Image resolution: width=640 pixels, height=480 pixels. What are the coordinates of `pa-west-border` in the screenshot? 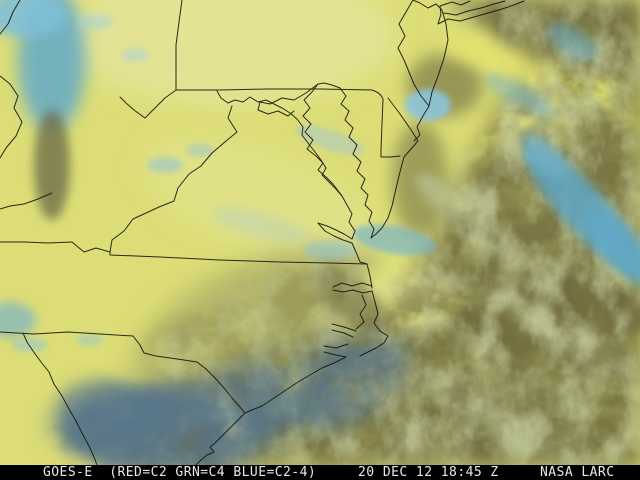 It's located at (179, 45).